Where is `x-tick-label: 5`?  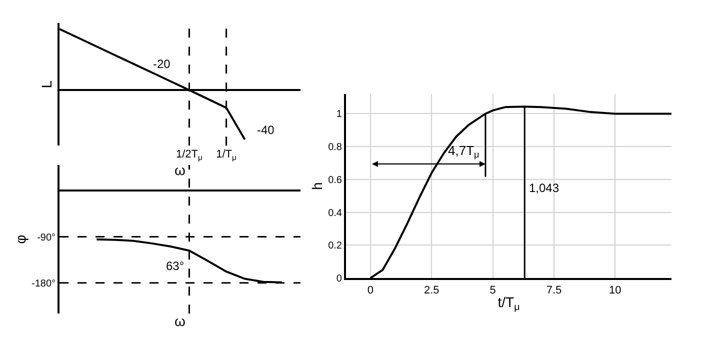 x-tick-label: 5 is located at coordinates (493, 290).